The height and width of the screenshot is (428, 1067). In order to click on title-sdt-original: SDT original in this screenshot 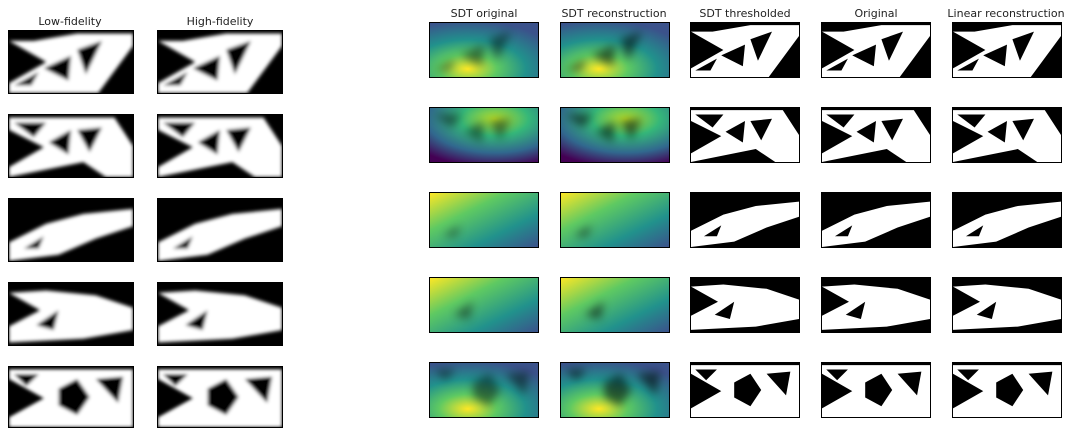, I will do `click(484, 13)`.